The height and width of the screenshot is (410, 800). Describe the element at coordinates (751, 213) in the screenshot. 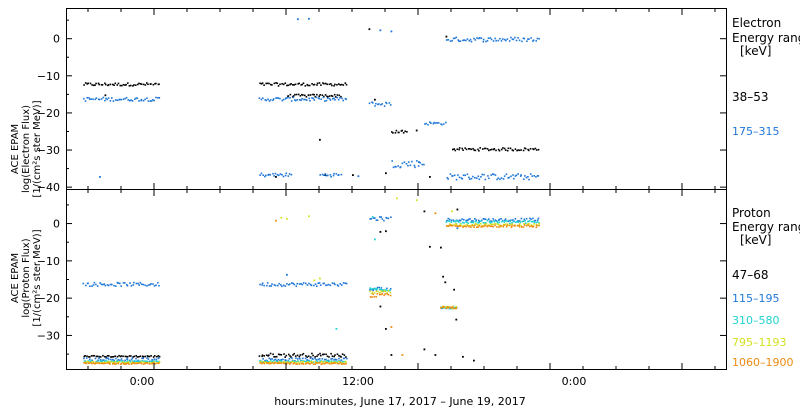

I see `proton-legend-title-1: Proton` at that location.